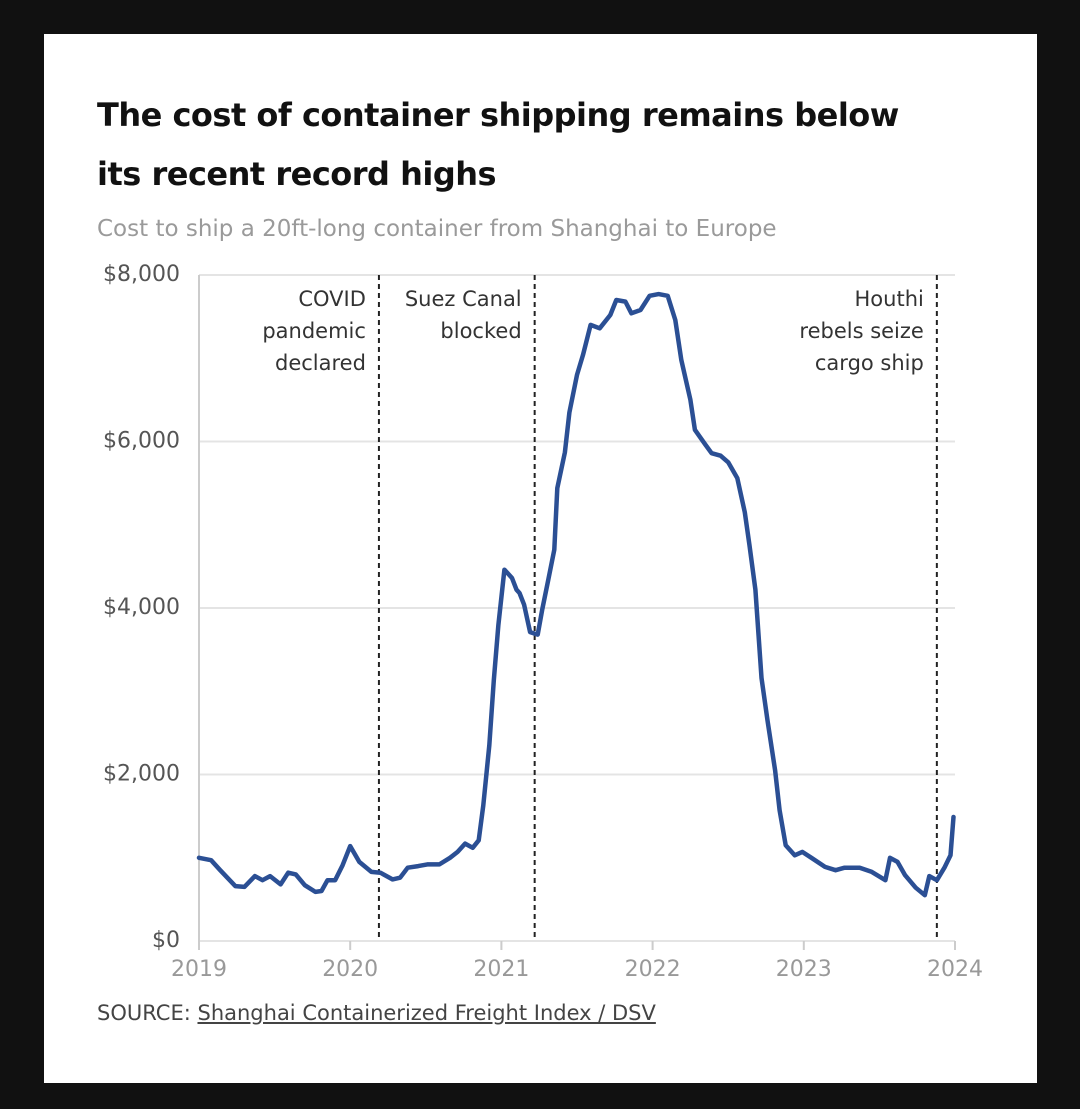 The width and height of the screenshot is (1080, 1109). I want to click on annotation-text: declared, so click(320, 363).